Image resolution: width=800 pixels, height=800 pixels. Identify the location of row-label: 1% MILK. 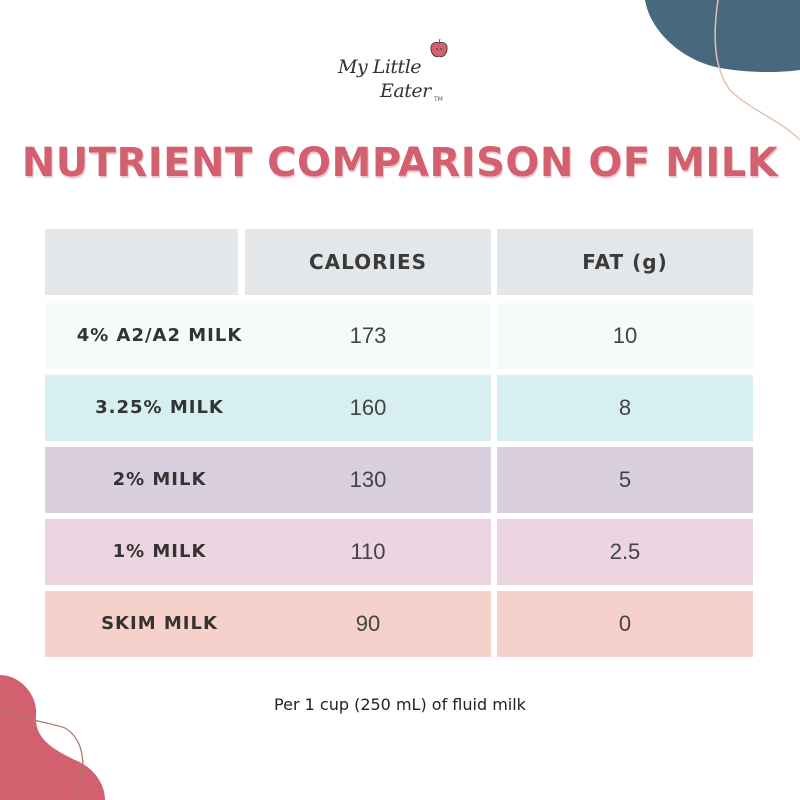
(159, 552).